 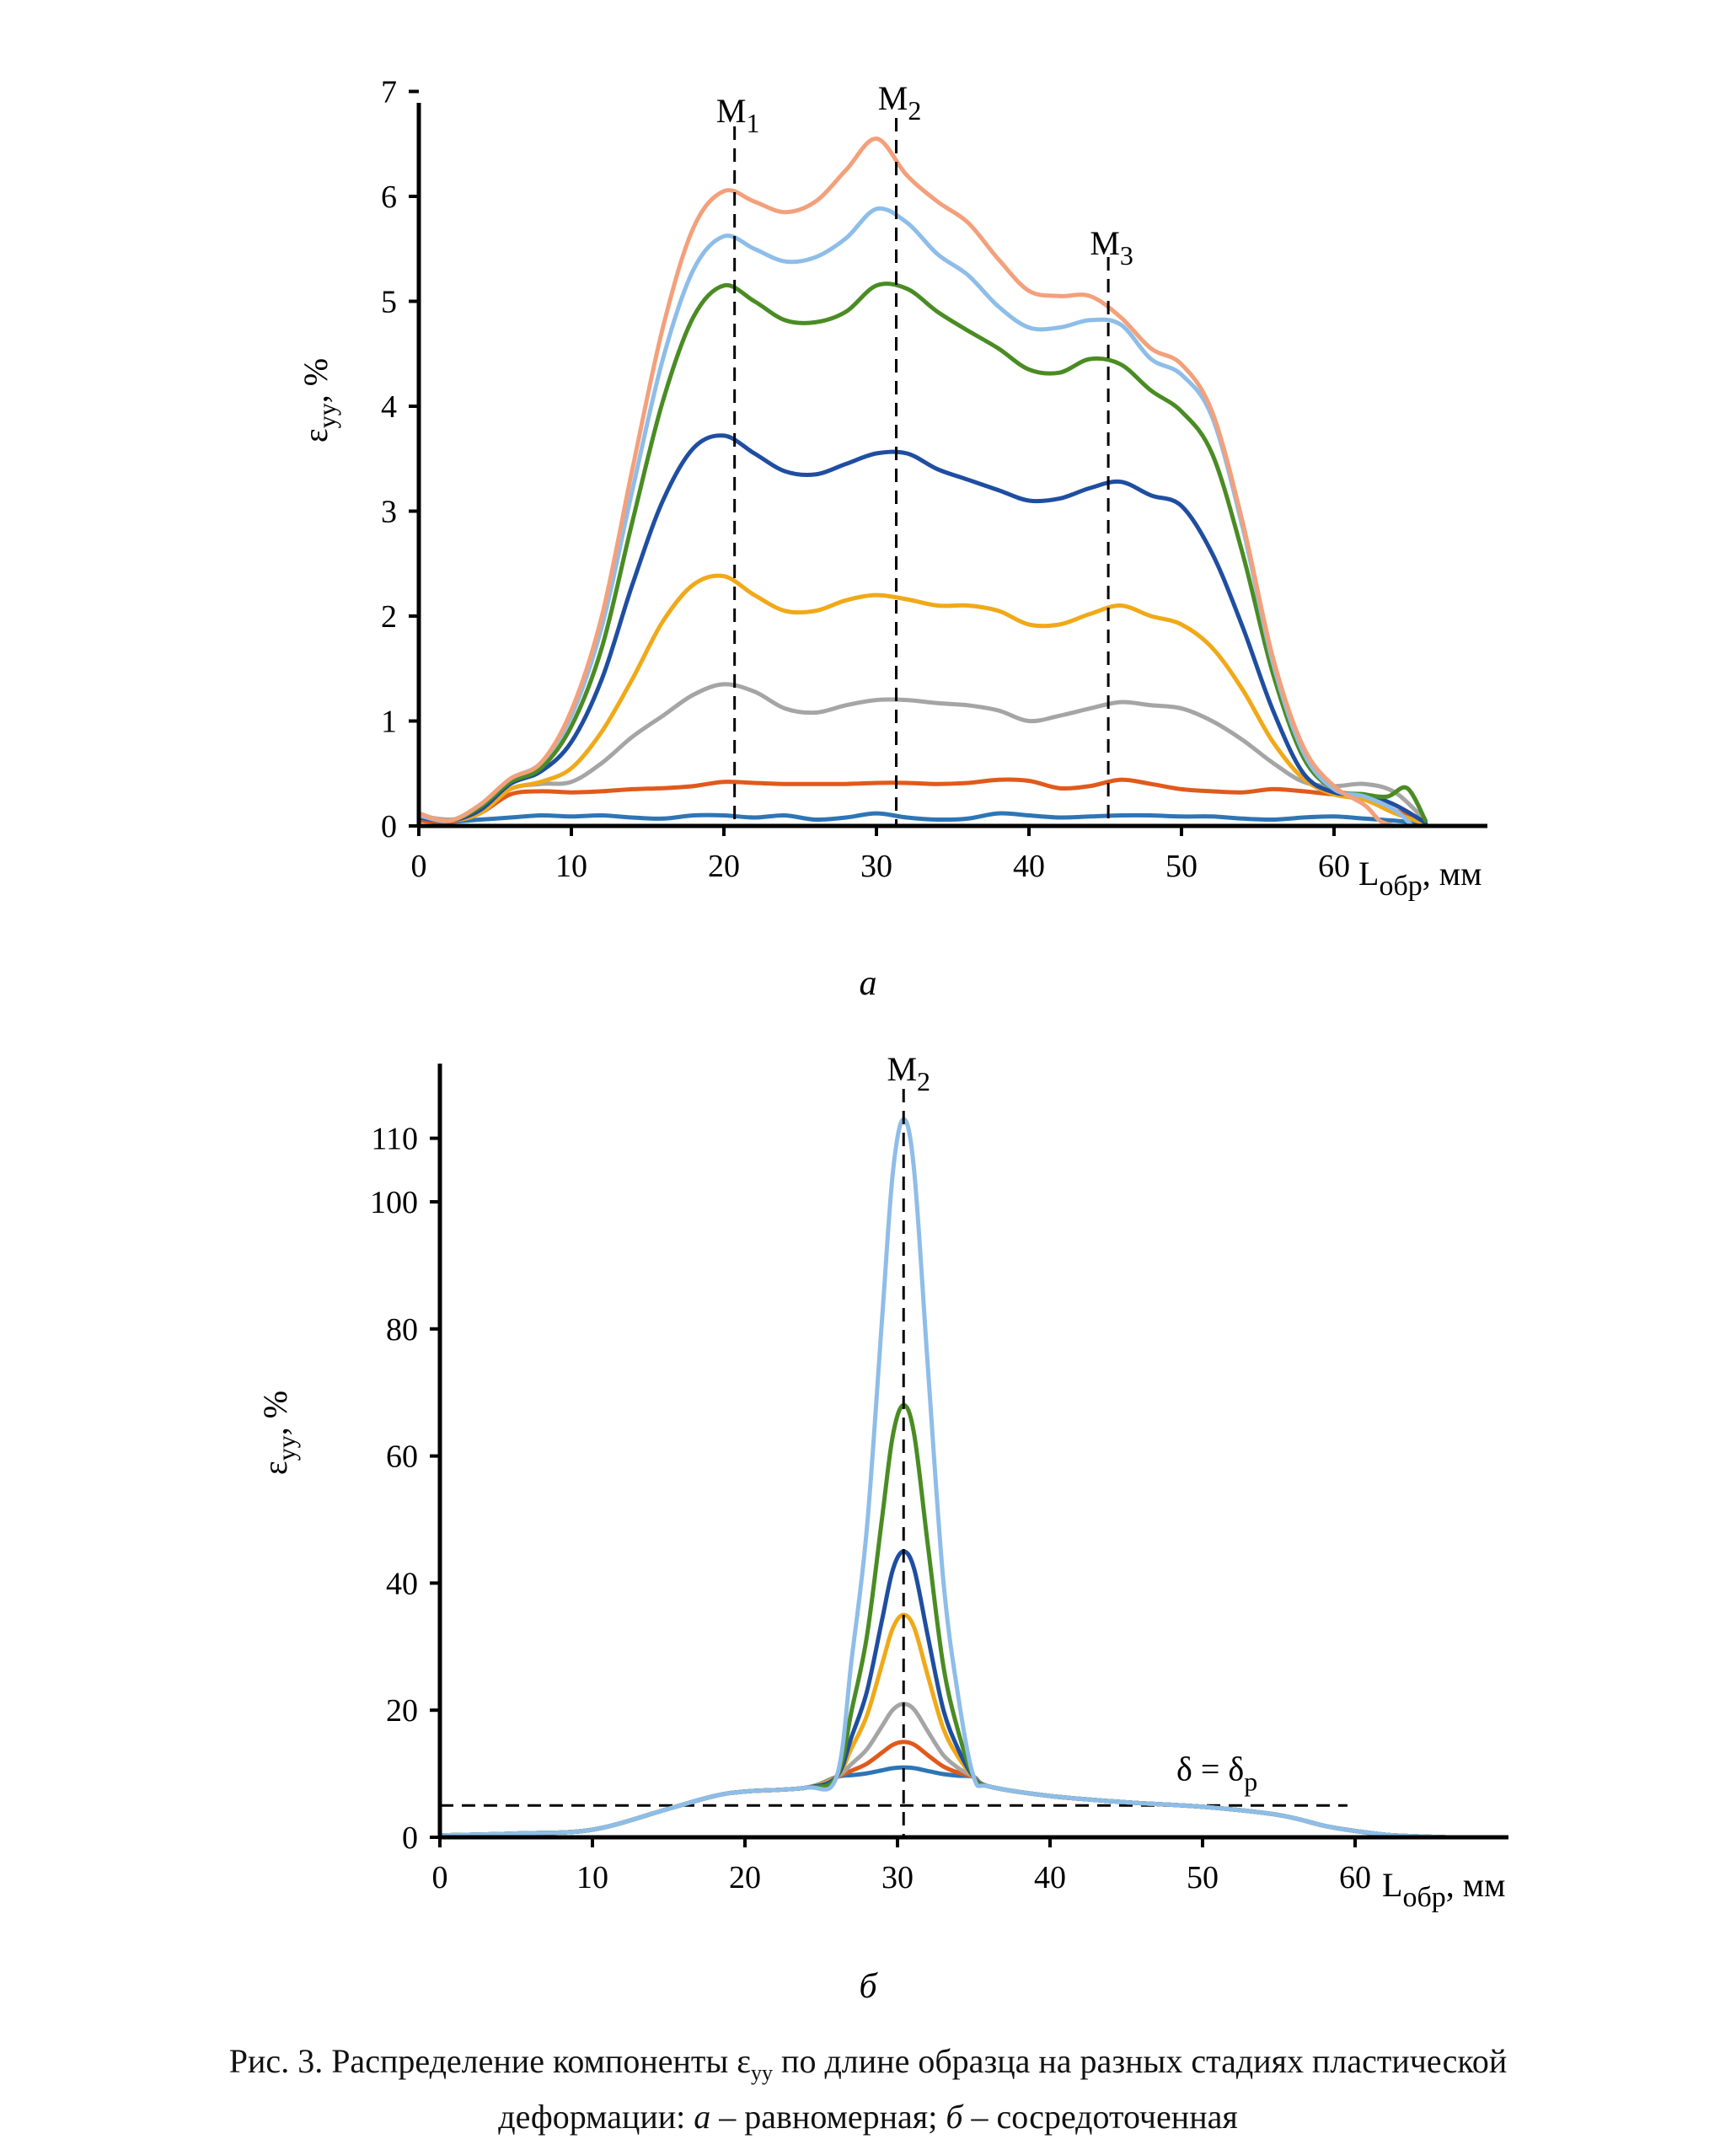 What do you see at coordinates (402, 1330) in the screenshot?
I see `chart-b-y-tick-label: 80` at bounding box center [402, 1330].